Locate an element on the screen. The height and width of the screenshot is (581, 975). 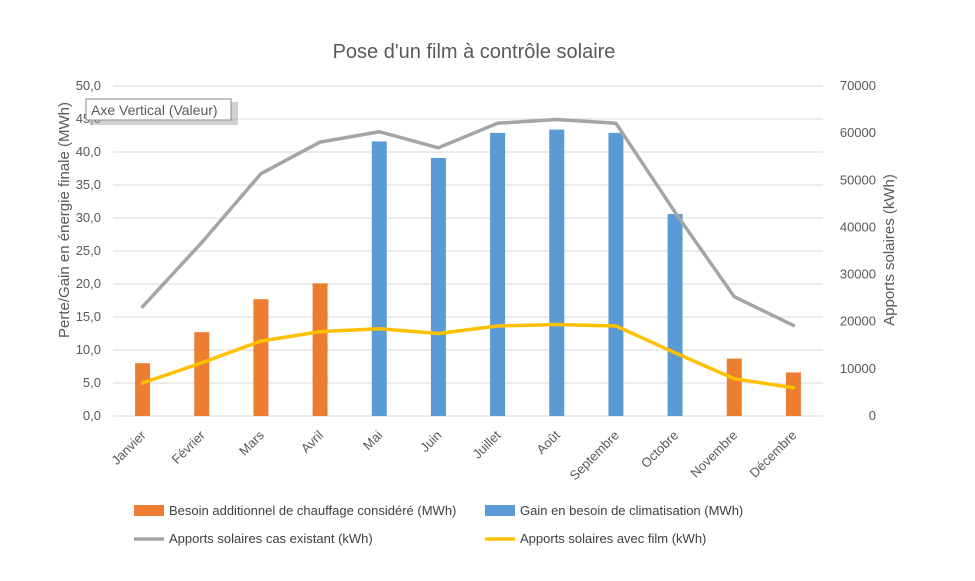
x-tick-label: Septembre is located at coordinates (594, 456).